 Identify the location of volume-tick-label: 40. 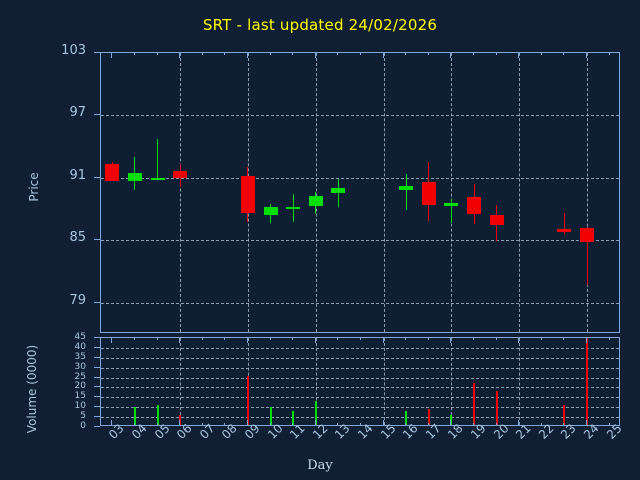
(80, 346).